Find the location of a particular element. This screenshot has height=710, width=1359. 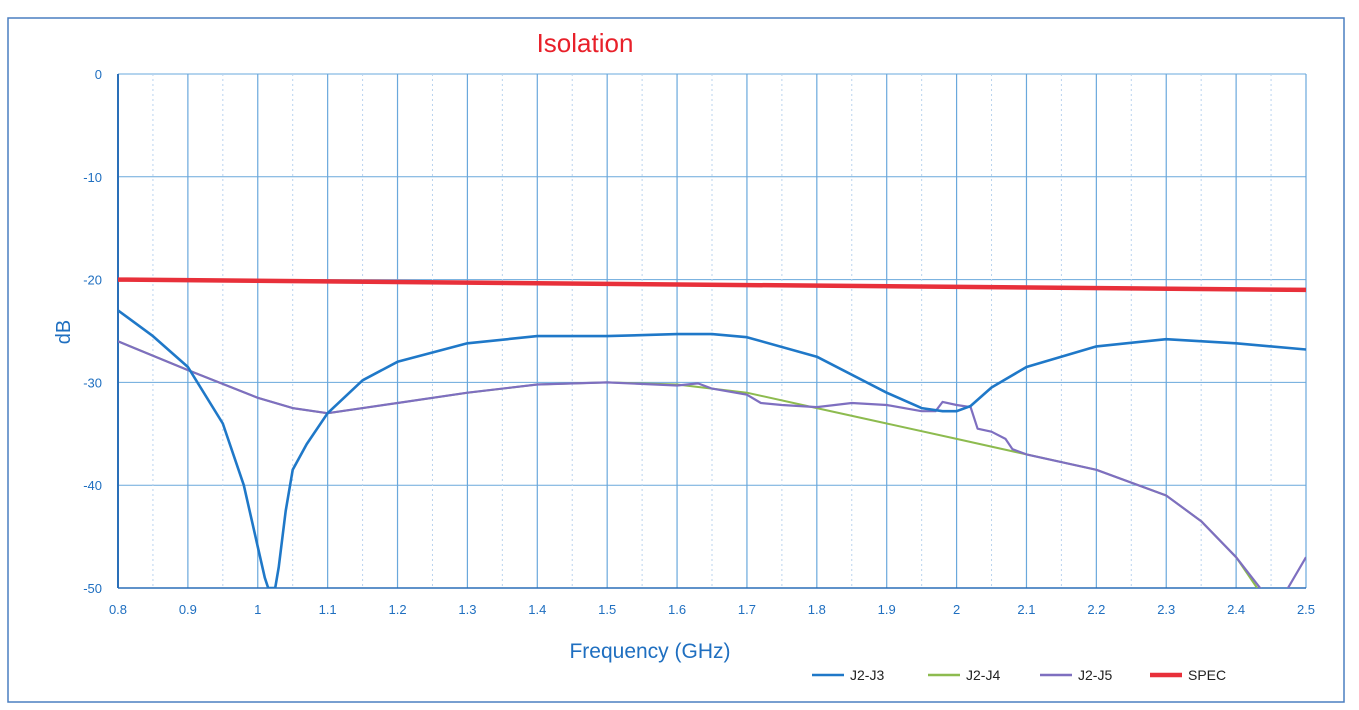

x-tick-label: 1.1 is located at coordinates (328, 609).